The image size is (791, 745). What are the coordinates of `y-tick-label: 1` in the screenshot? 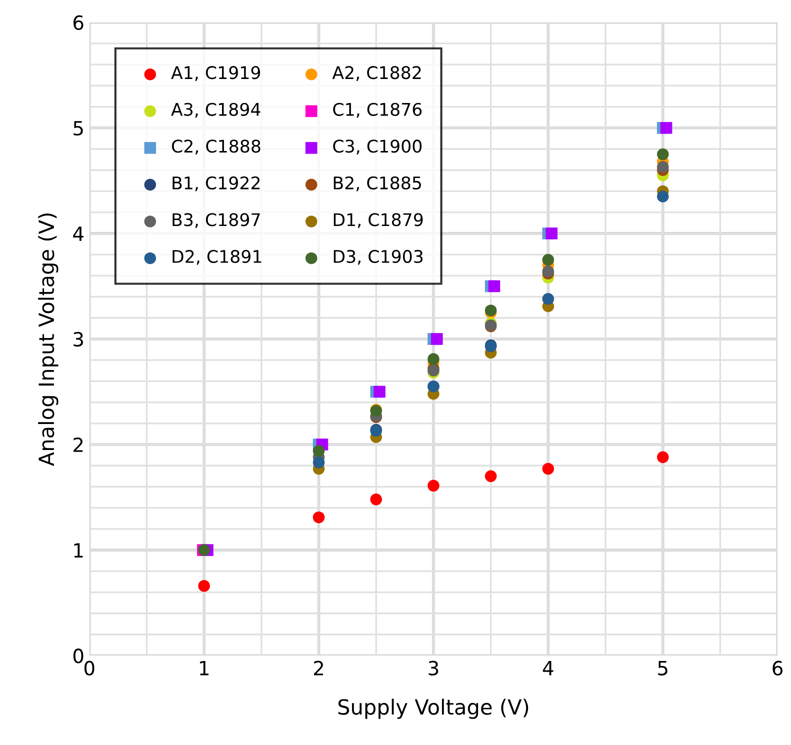 It's located at (78, 550).